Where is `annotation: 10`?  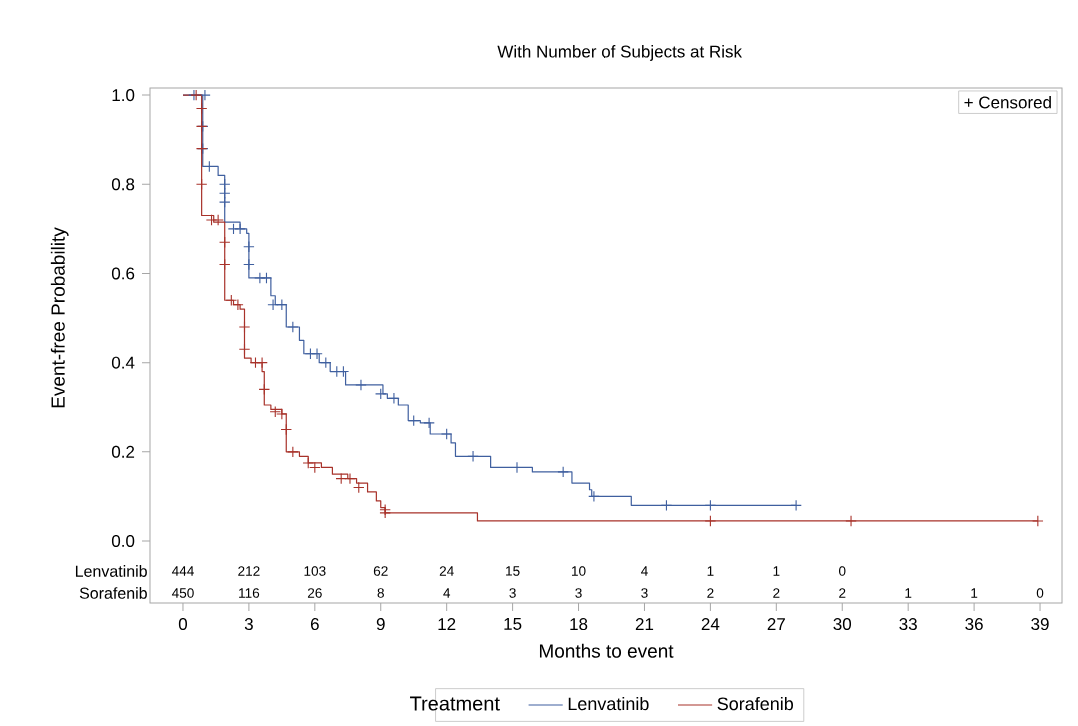 annotation: 10 is located at coordinates (579, 571).